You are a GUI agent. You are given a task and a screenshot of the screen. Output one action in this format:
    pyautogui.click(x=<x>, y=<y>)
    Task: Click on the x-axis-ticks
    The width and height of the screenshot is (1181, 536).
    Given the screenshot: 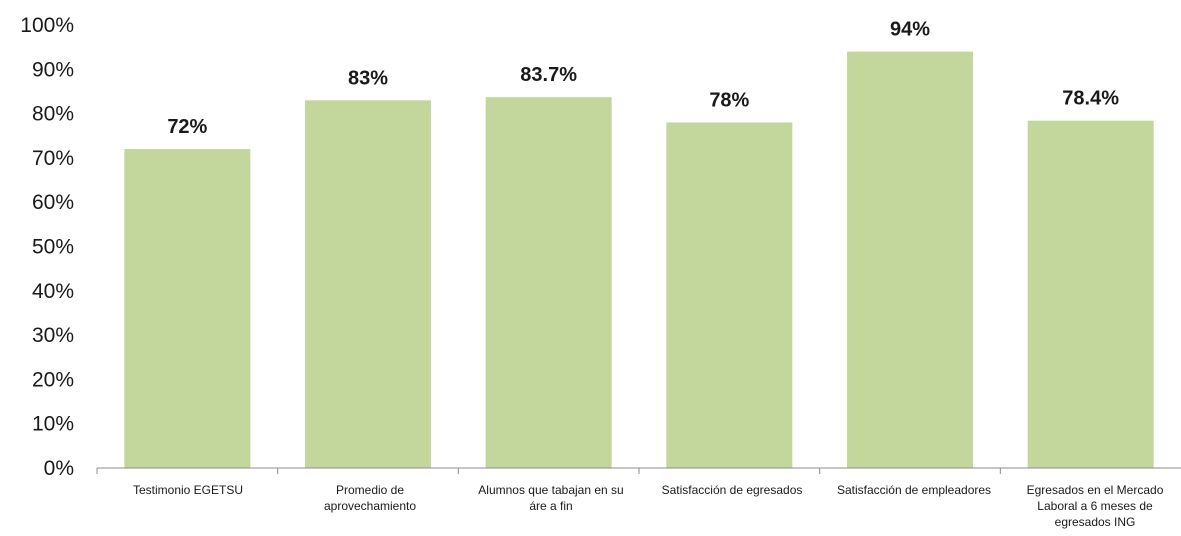 What is the action you would take?
    pyautogui.click(x=548, y=471)
    